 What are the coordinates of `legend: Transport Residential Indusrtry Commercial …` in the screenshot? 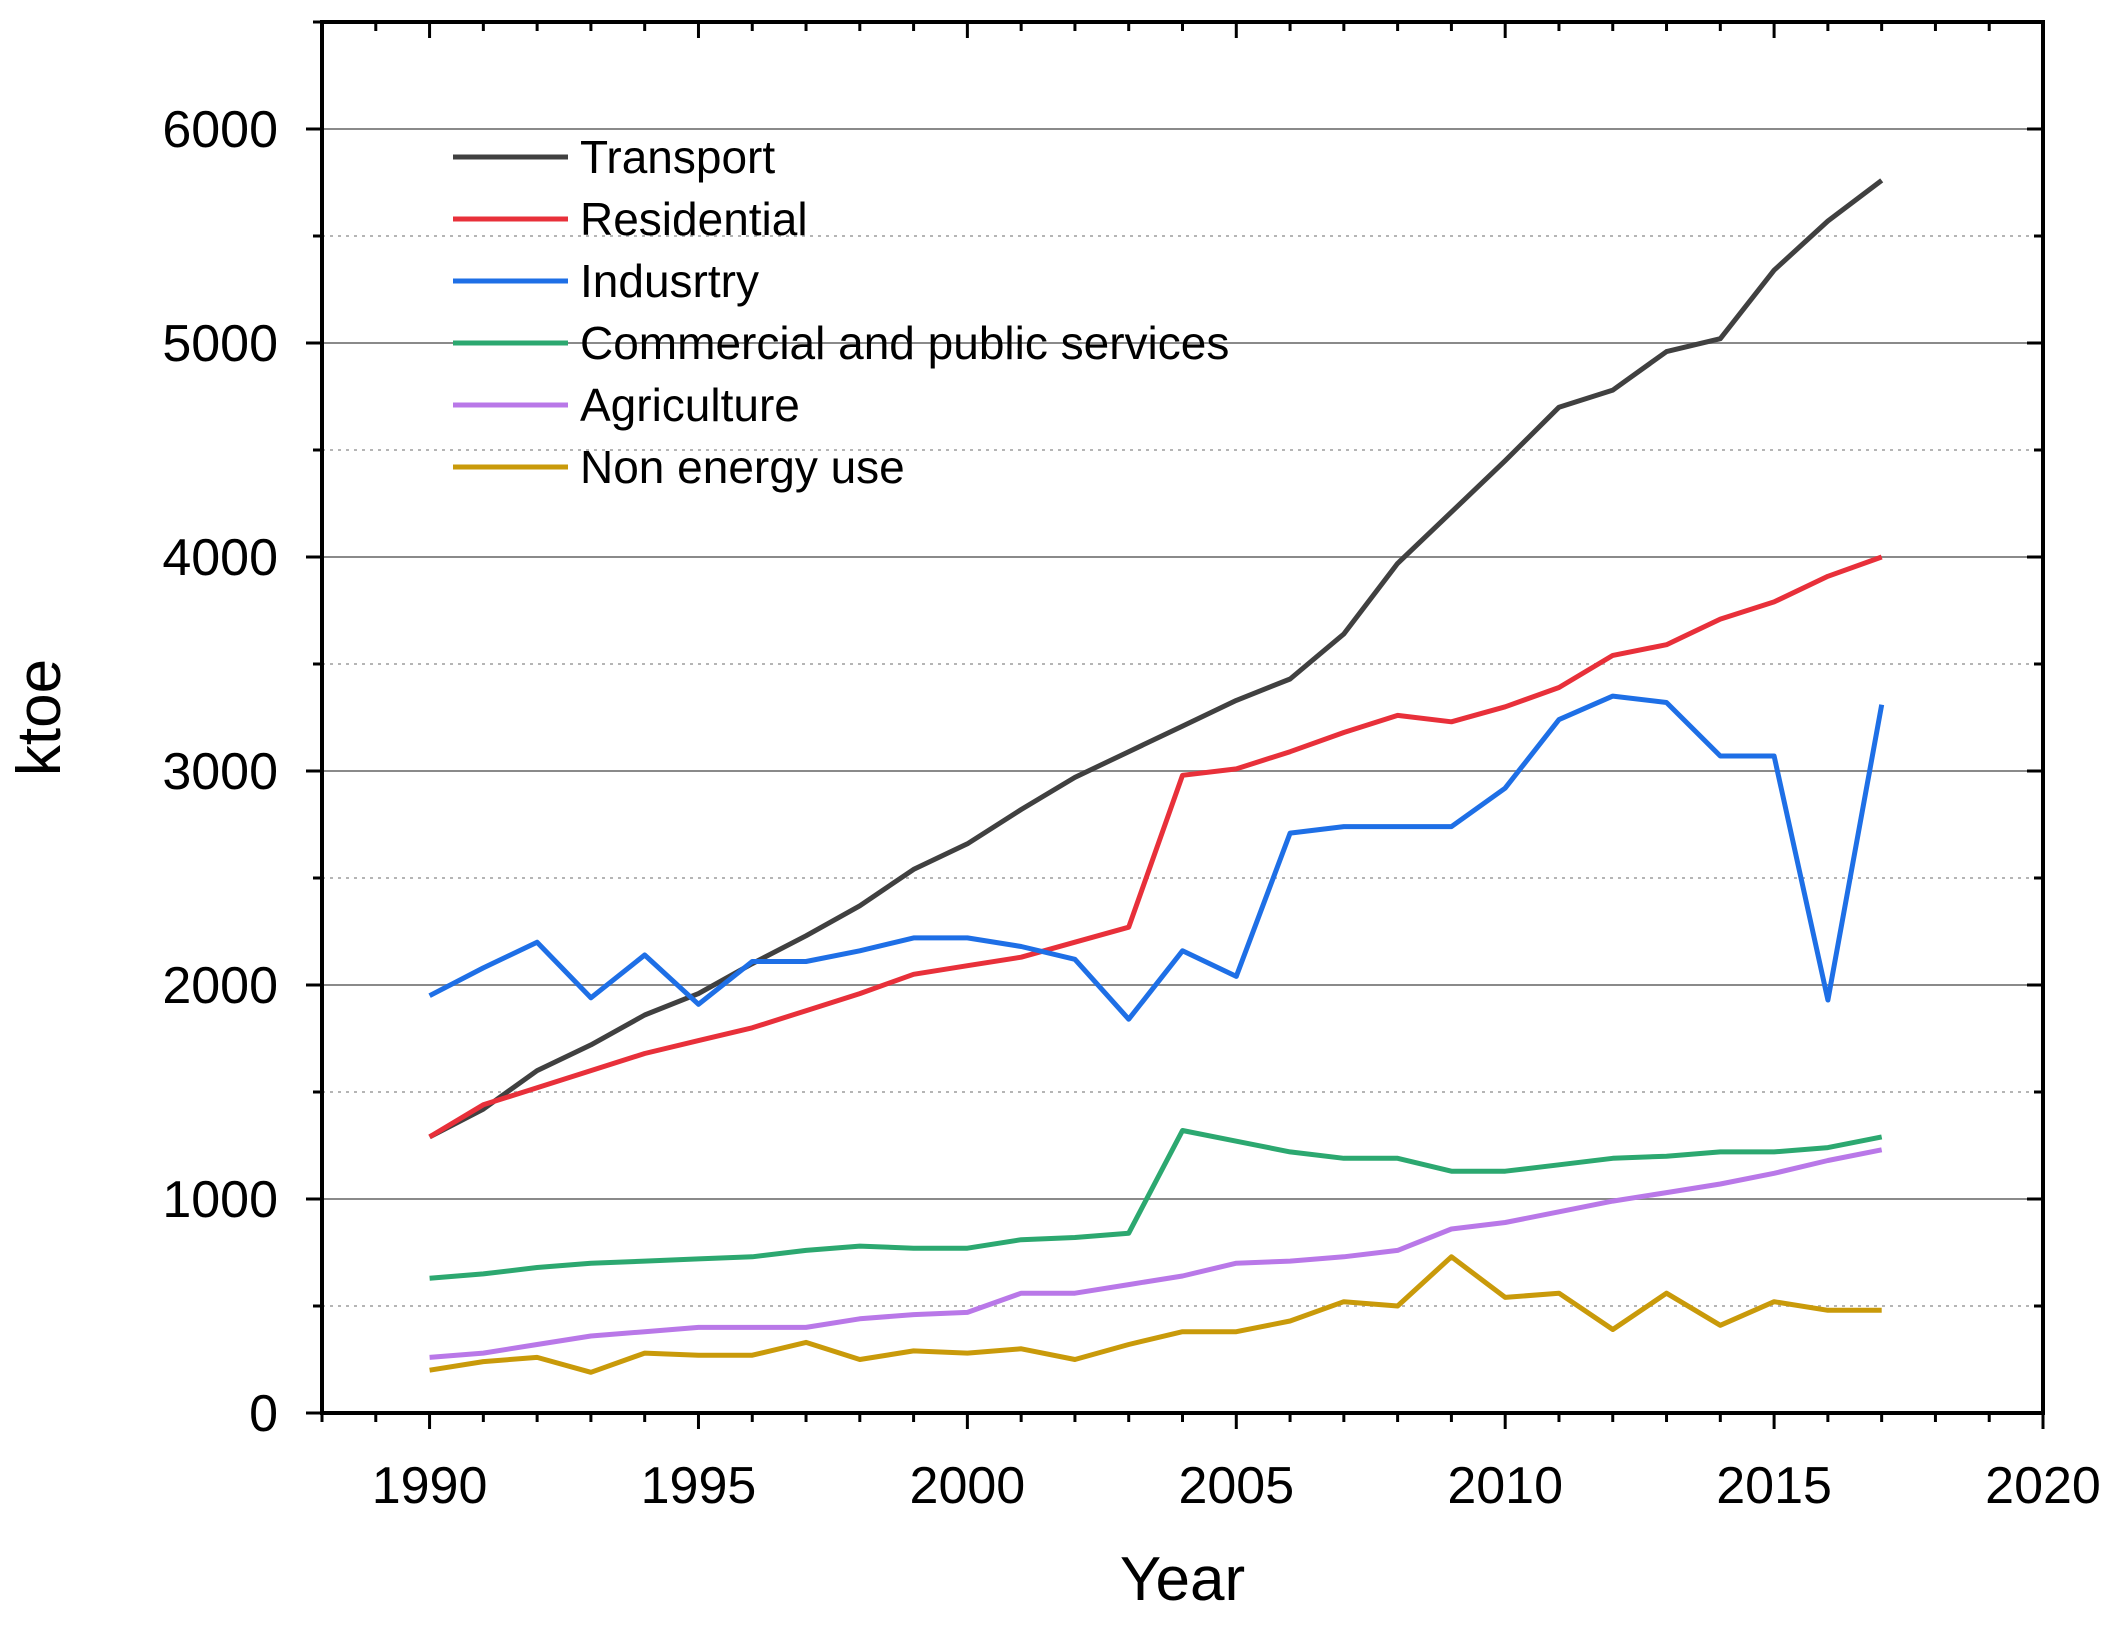 It's located at (841, 312).